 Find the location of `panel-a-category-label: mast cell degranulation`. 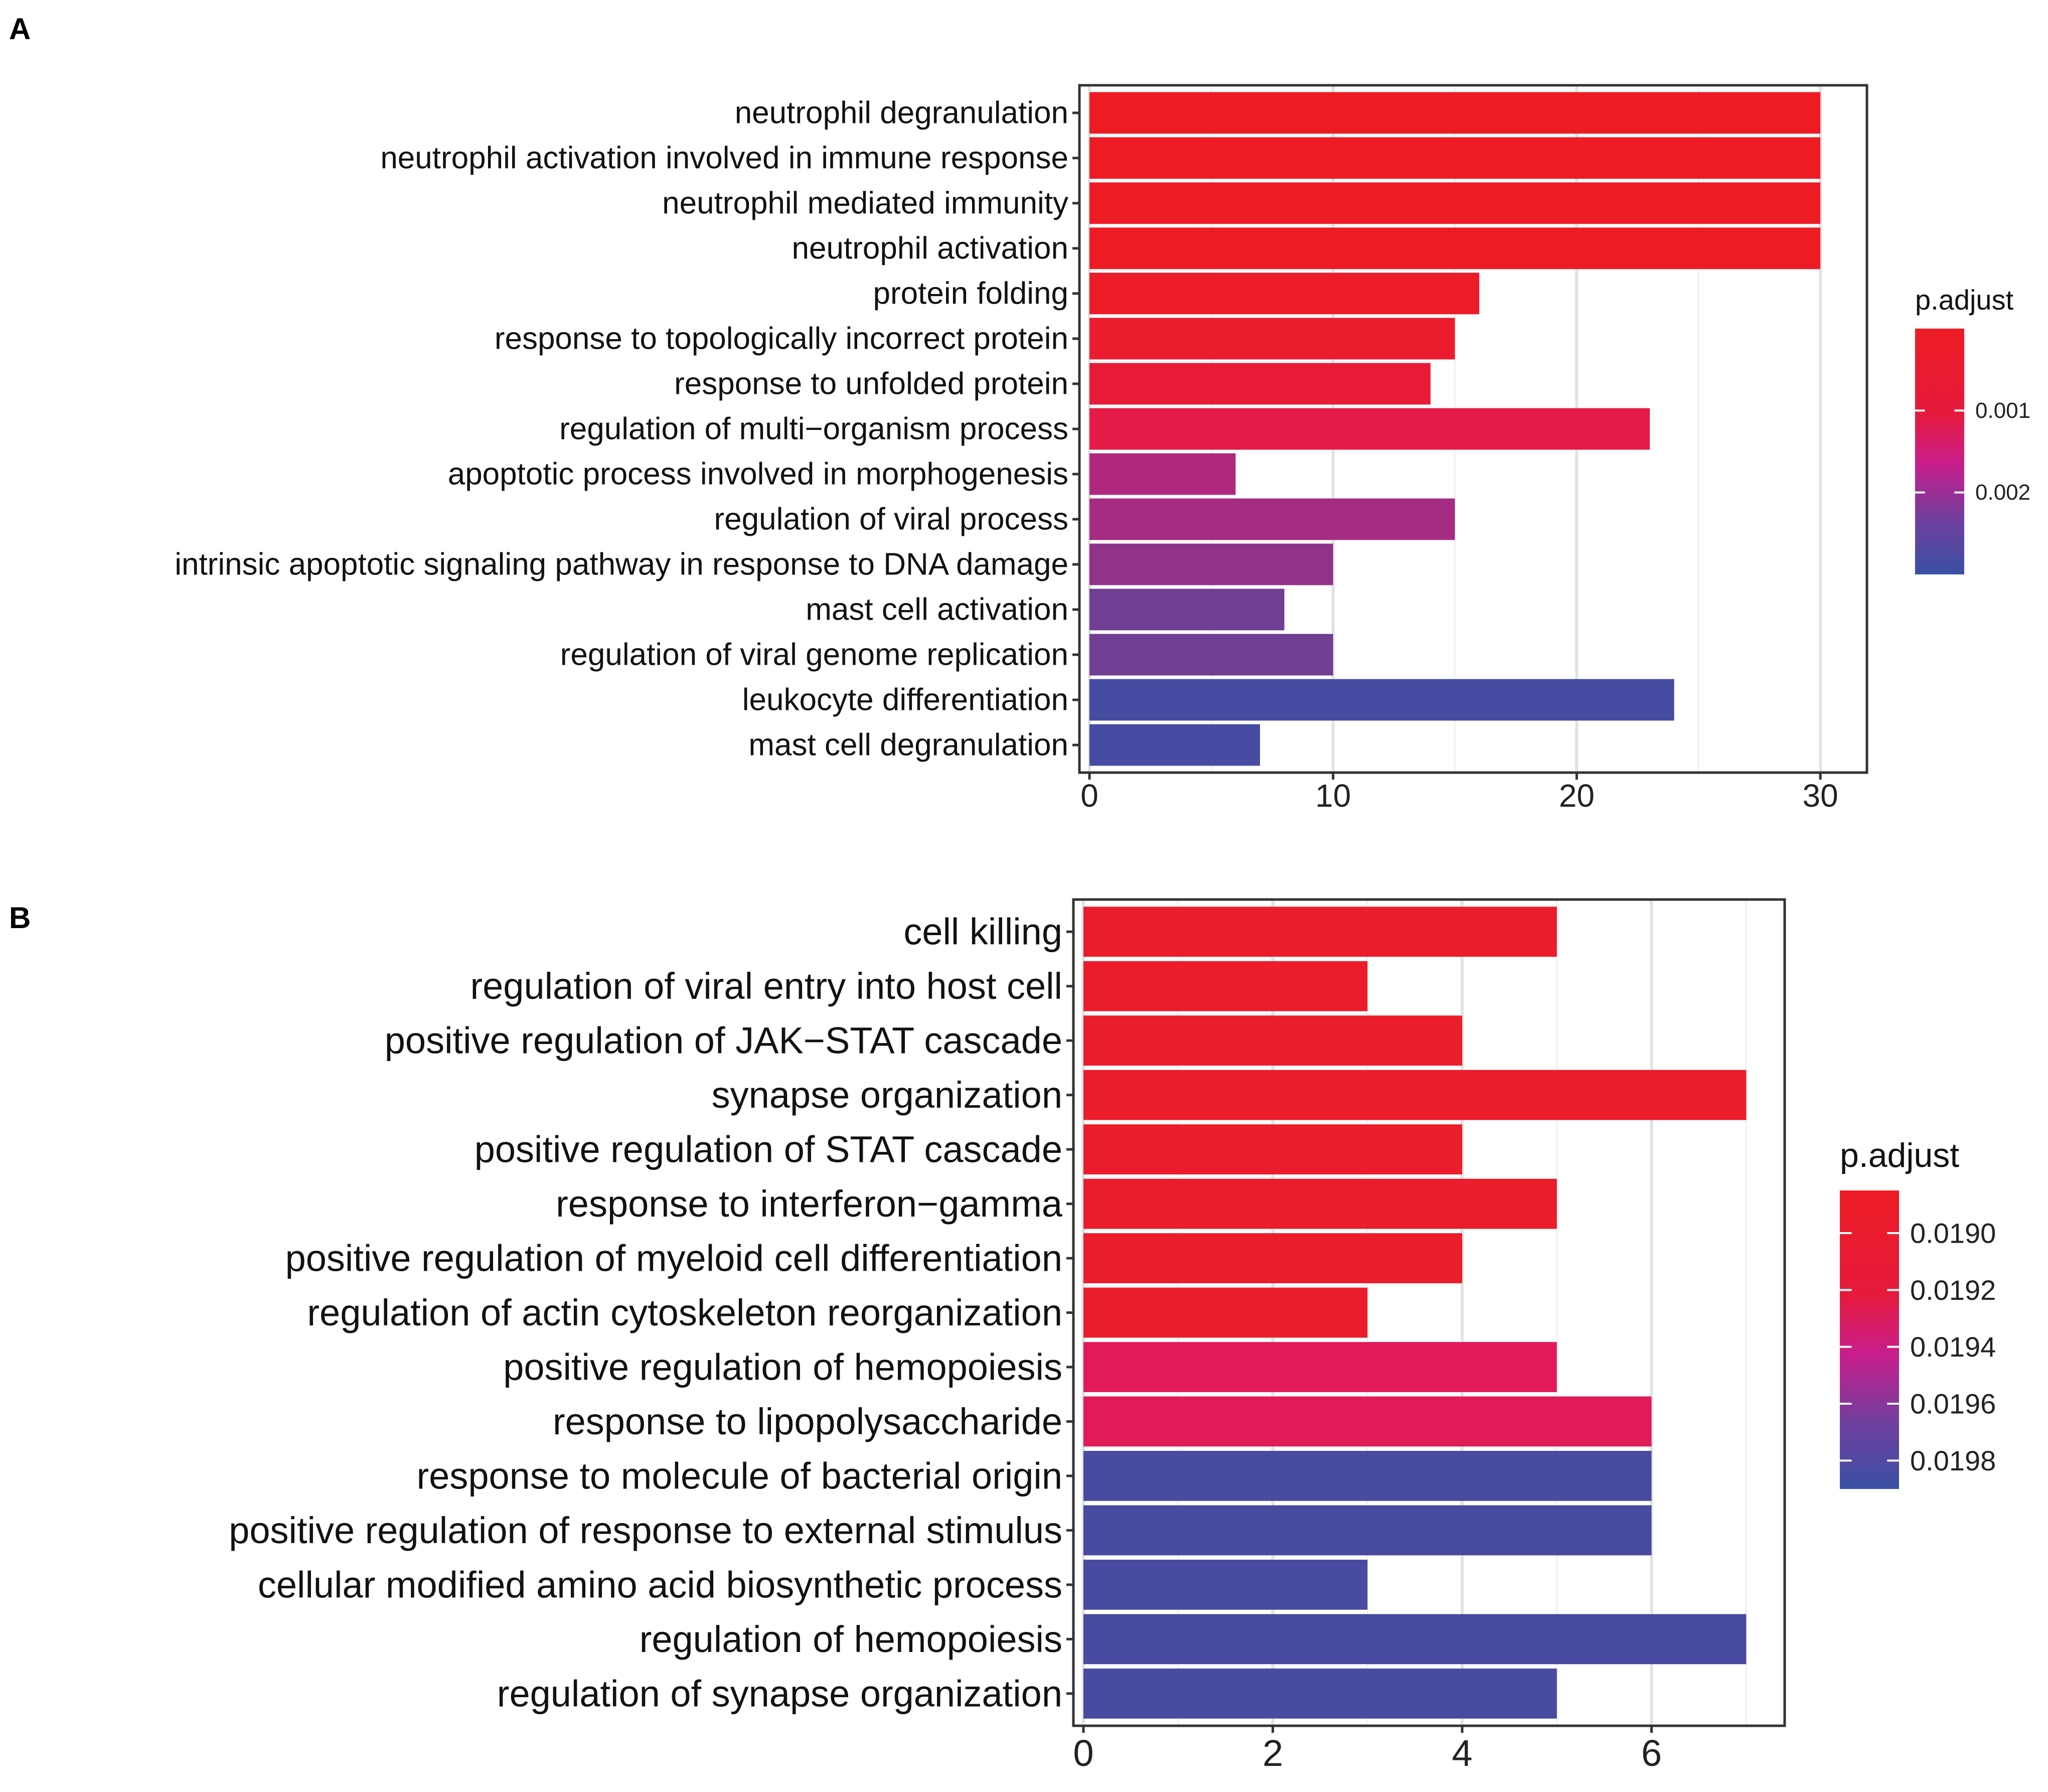

panel-a-category-label: mast cell degranulation is located at coordinates (908, 745).